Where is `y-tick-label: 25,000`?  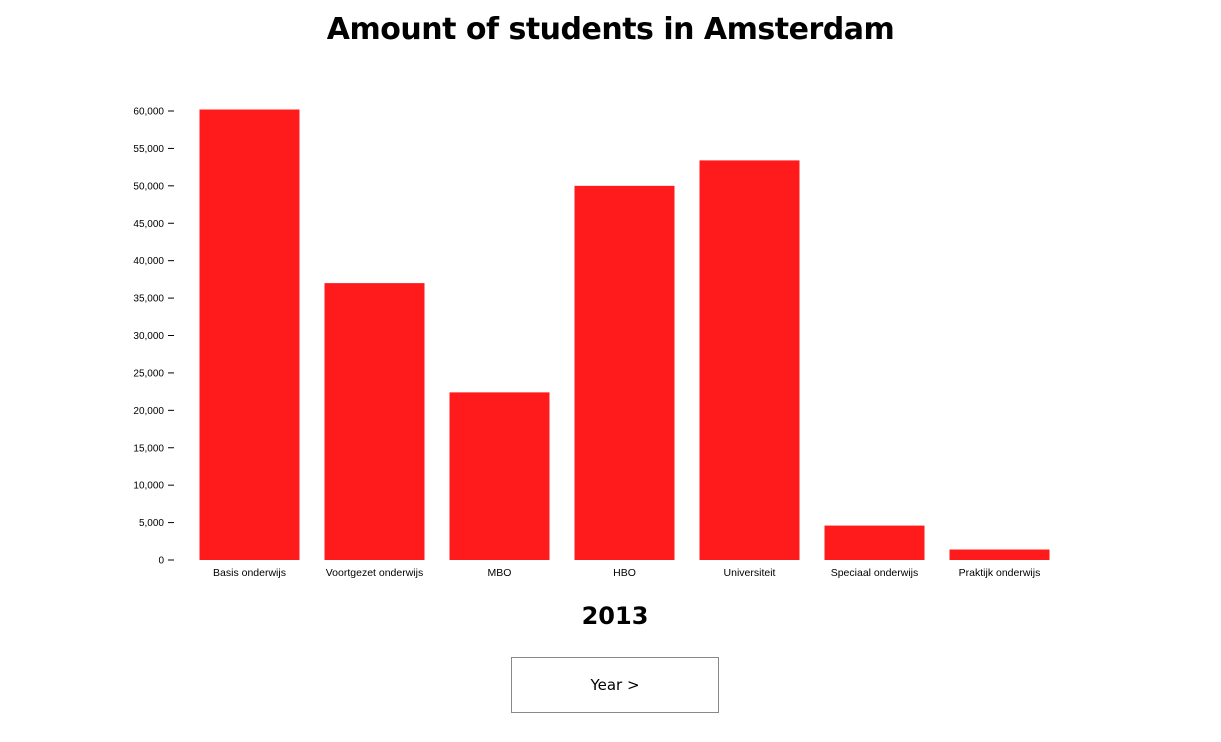
y-tick-label: 25,000 is located at coordinates (148, 373).